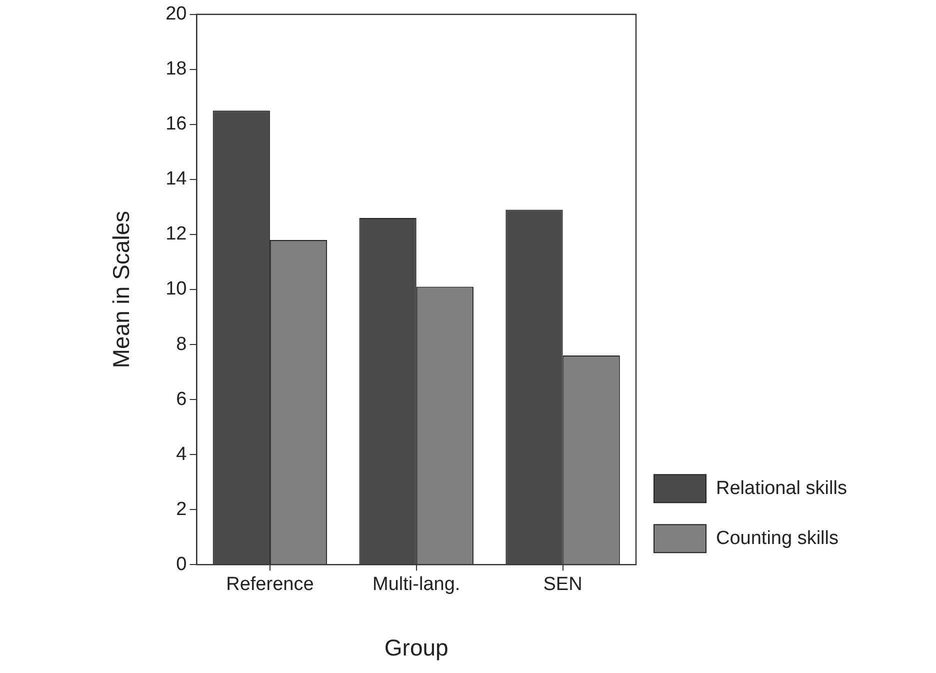 The width and height of the screenshot is (936, 673). What do you see at coordinates (176, 234) in the screenshot?
I see `y-tick-label: 12` at bounding box center [176, 234].